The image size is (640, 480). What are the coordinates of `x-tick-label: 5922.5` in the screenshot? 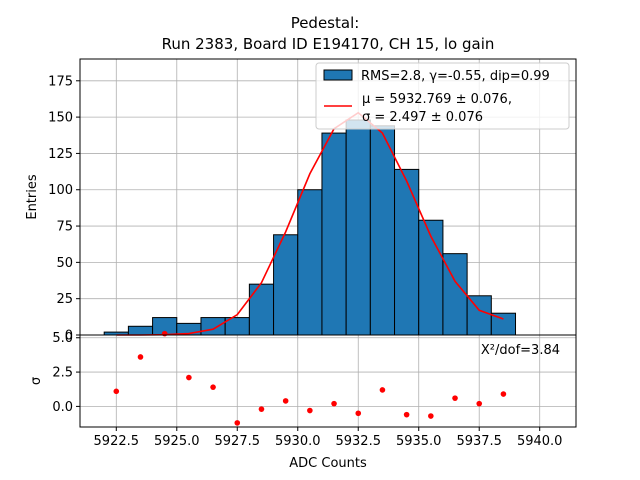 It's located at (117, 441).